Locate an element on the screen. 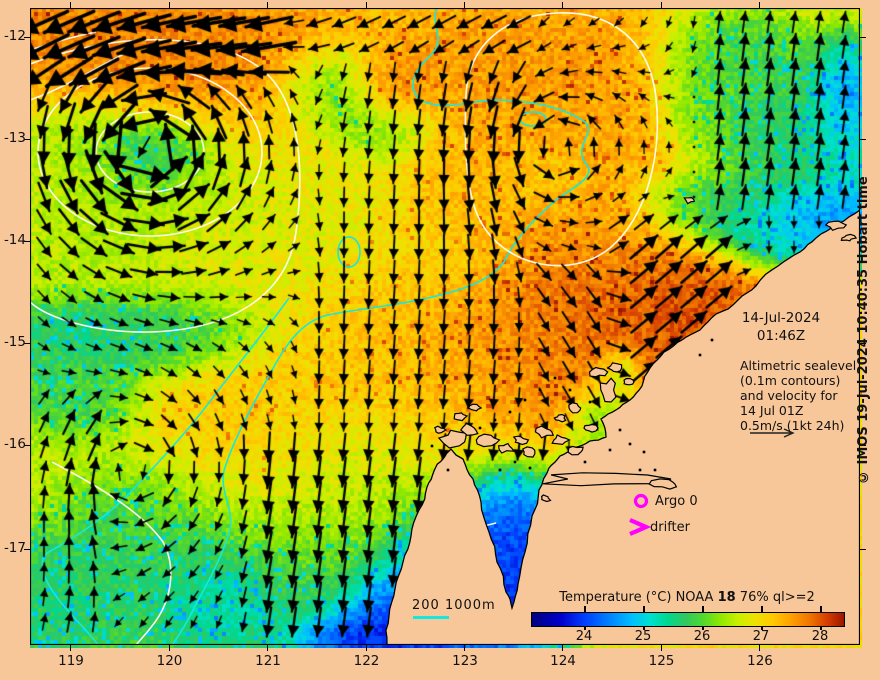 This screenshot has height=680, width=880. depth-contour-legend-label: 200 1000m is located at coordinates (454, 605).